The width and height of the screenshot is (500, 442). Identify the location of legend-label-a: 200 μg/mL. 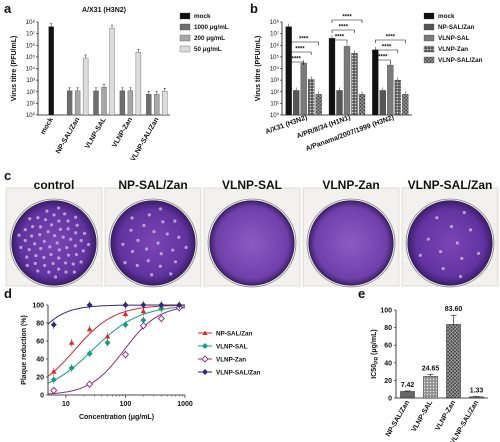
(209, 38).